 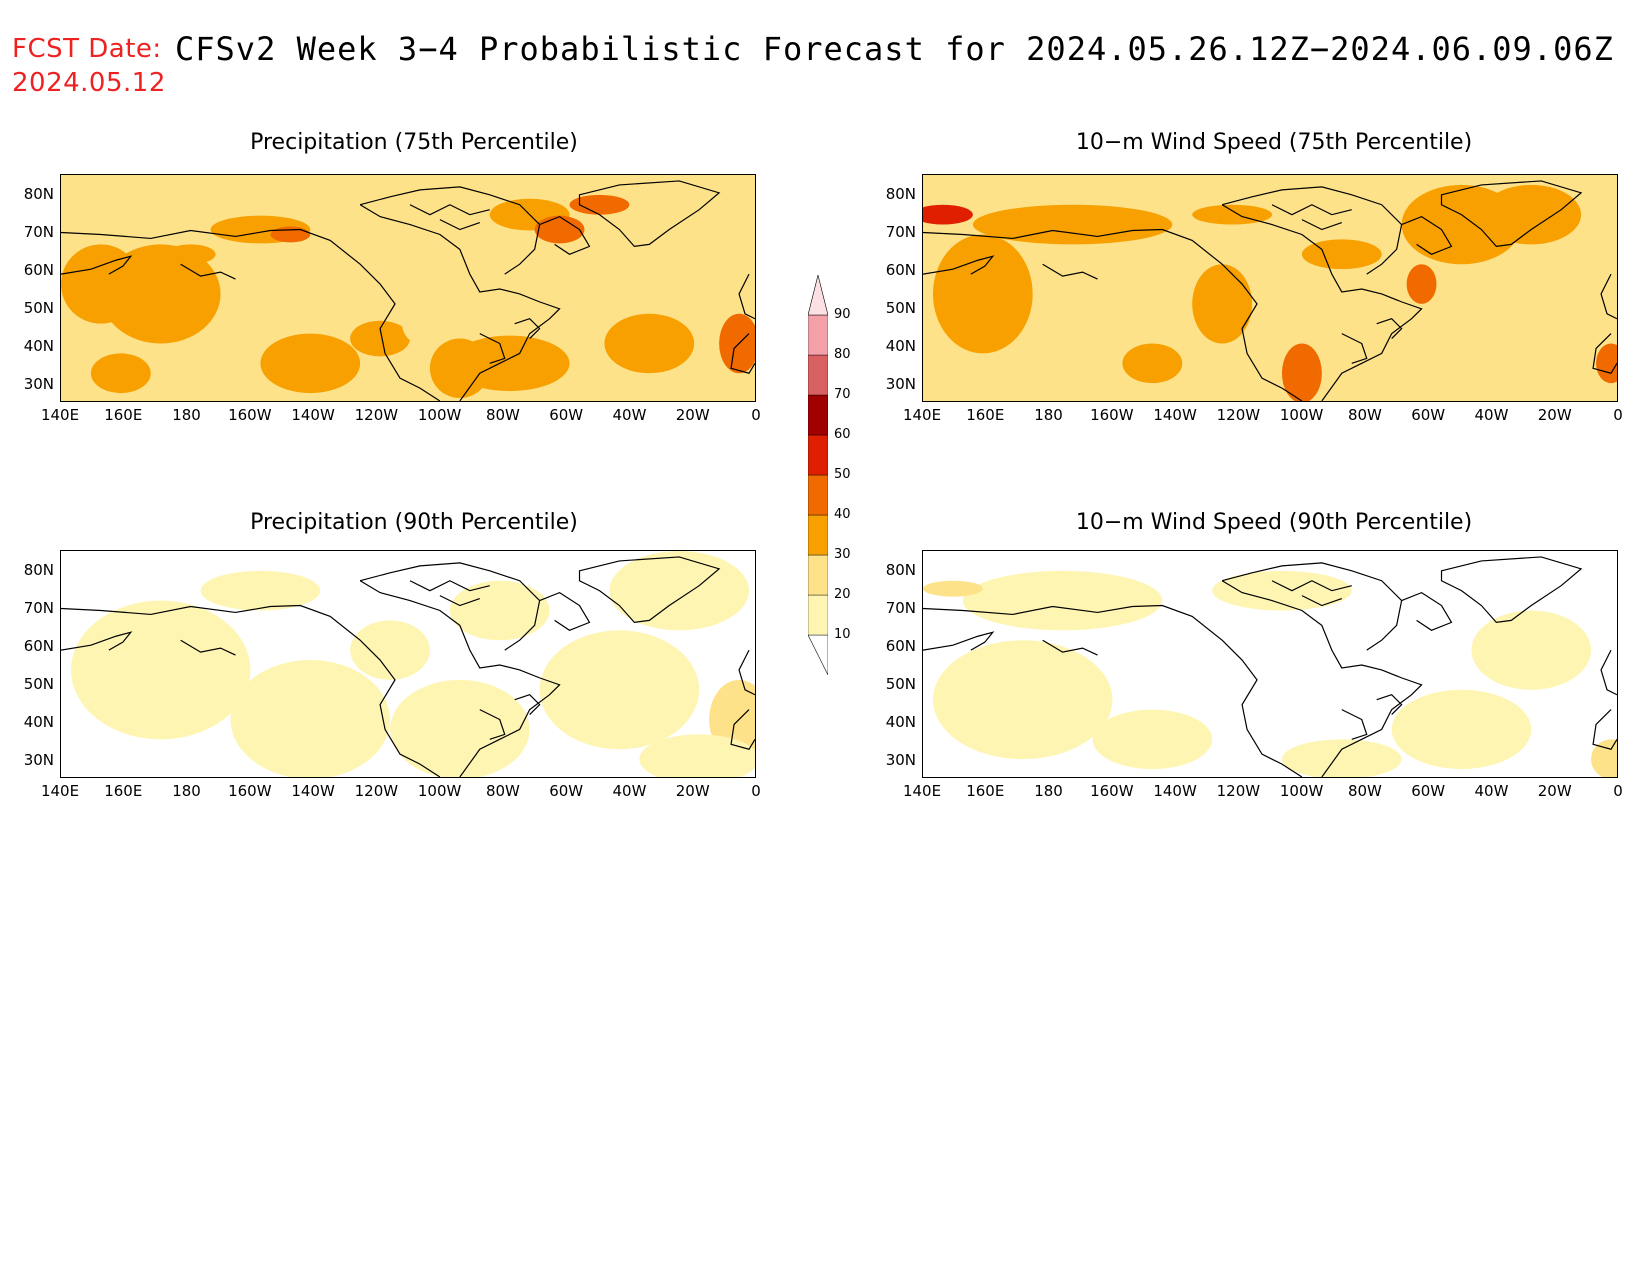 What do you see at coordinates (1554, 415) in the screenshot?
I see `lon-label: 20W` at bounding box center [1554, 415].